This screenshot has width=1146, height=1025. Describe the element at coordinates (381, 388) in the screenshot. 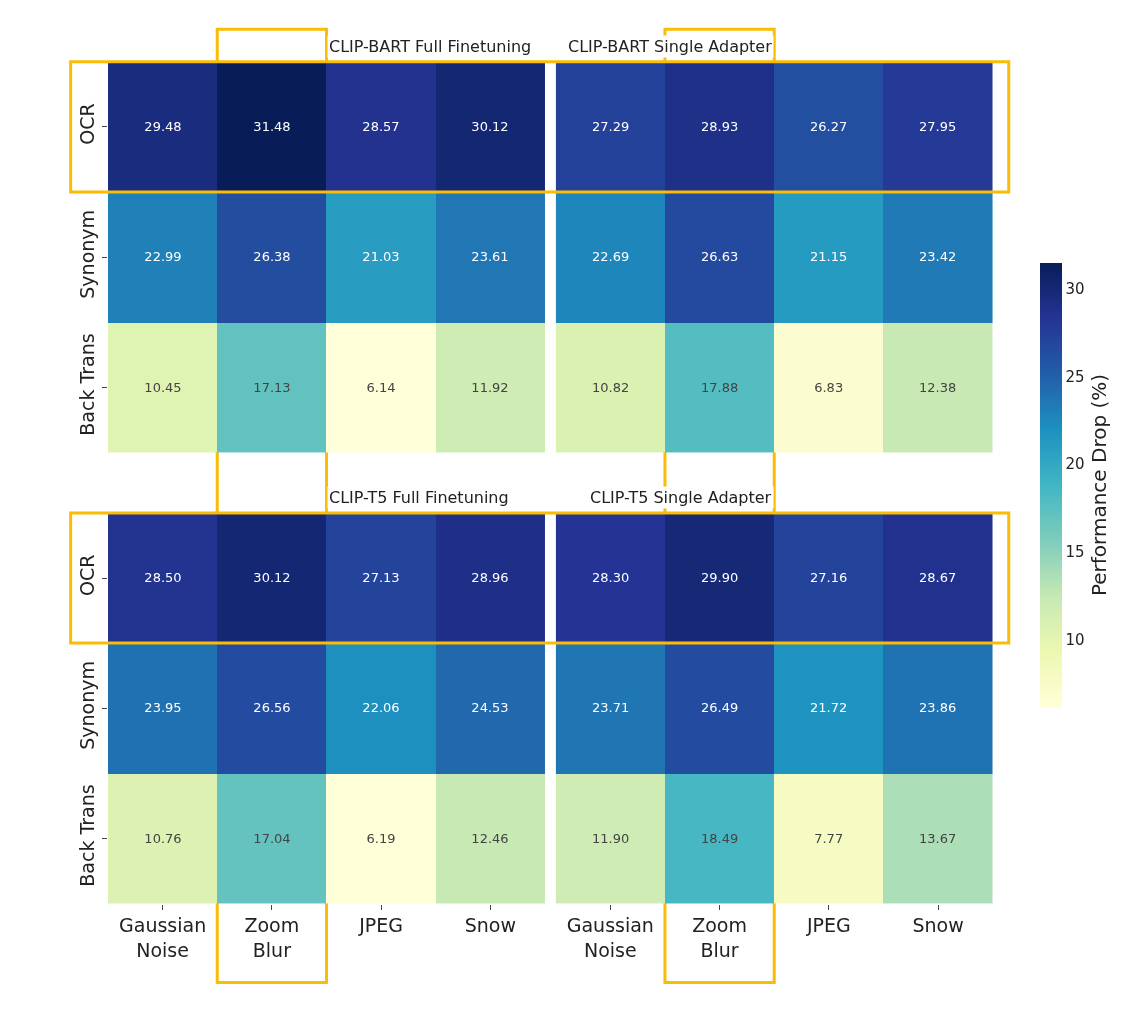

I see `data-label: 6.14` at that location.